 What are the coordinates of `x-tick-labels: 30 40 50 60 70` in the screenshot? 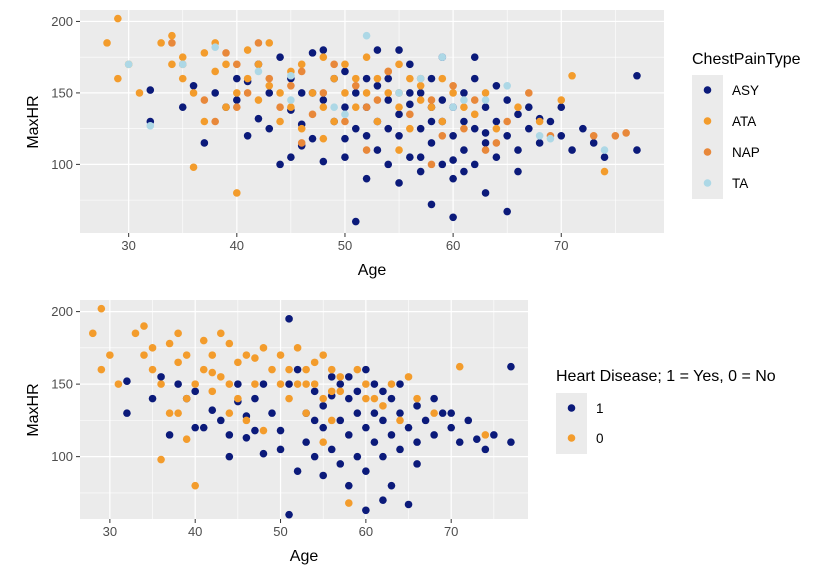 It's located at (344, 243).